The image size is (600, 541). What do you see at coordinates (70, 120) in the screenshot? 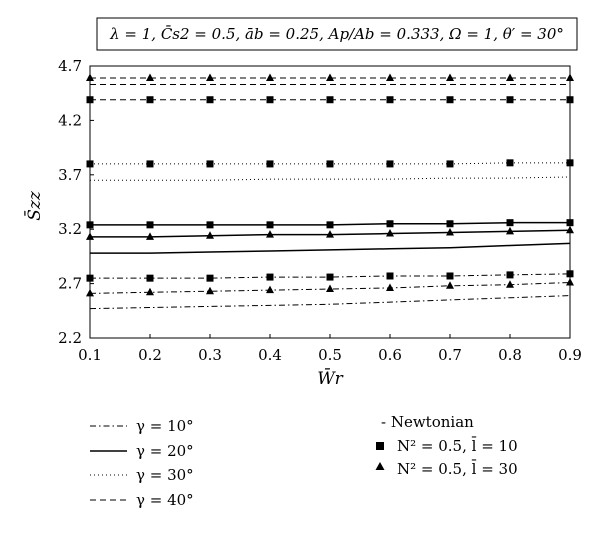
I see `y-tick-label: 4.2` at bounding box center [70, 120].